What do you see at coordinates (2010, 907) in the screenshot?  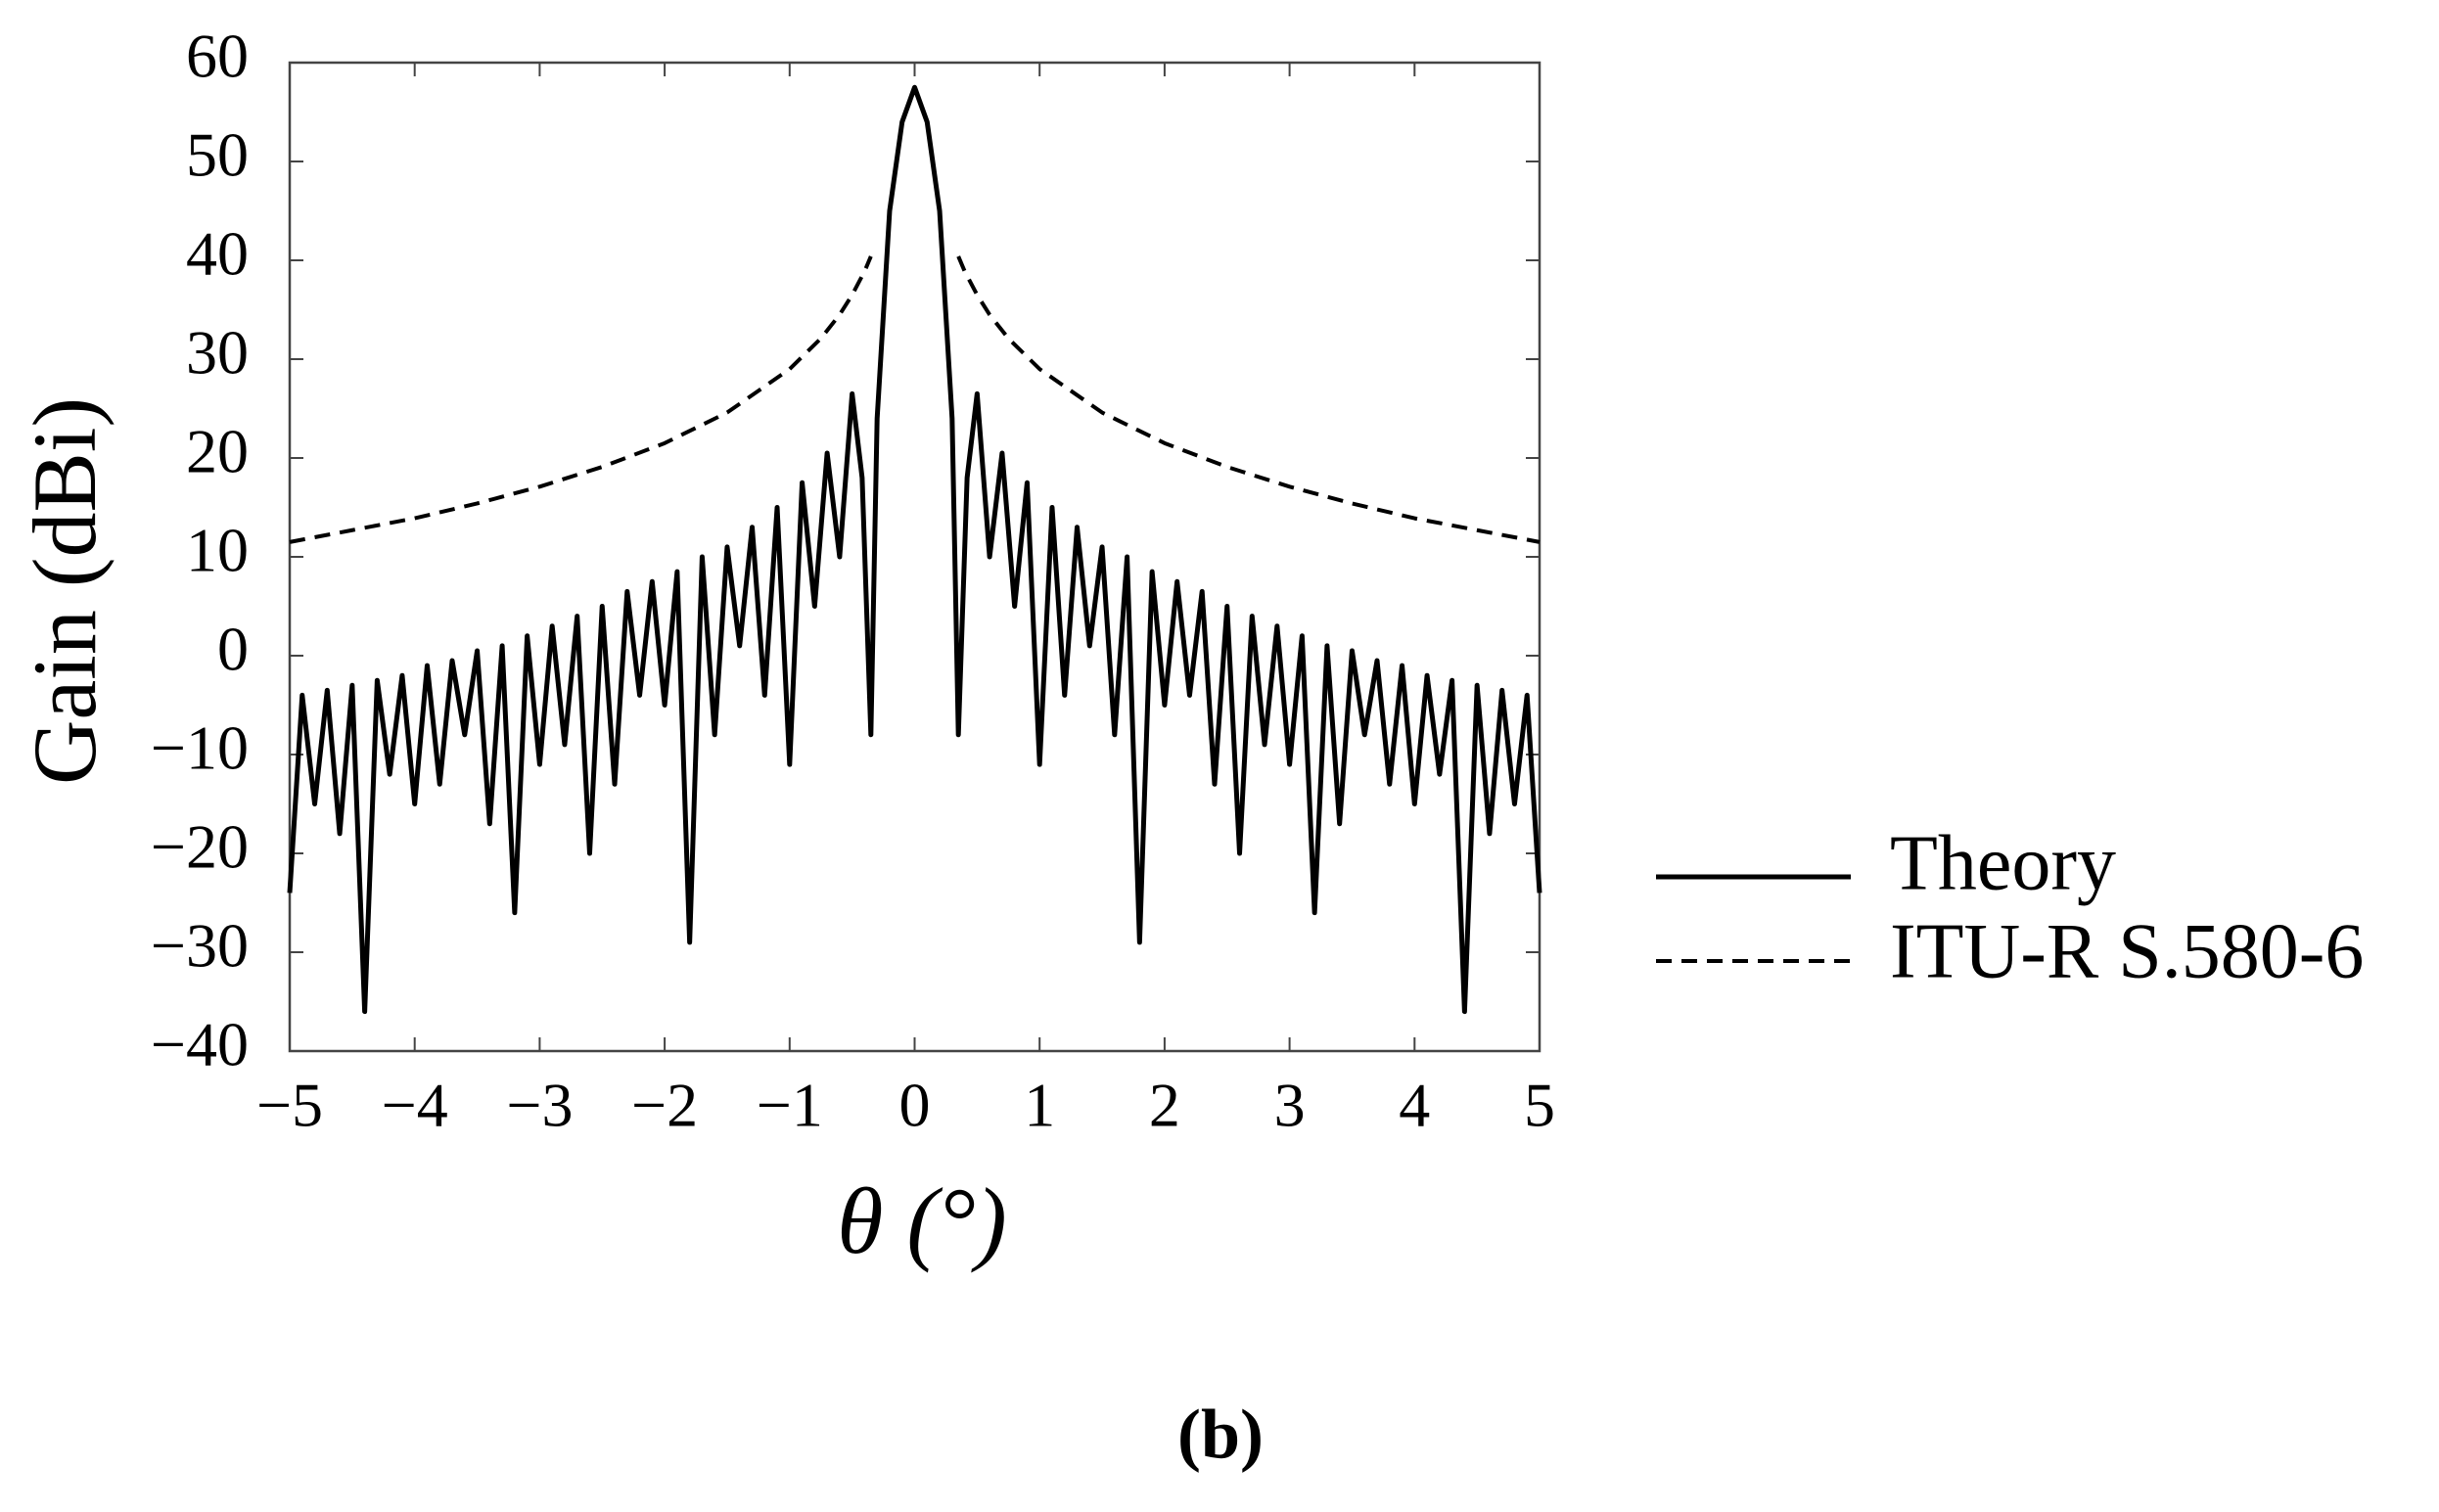 I see `legend: Theory ITU-R S.580-6` at bounding box center [2010, 907].